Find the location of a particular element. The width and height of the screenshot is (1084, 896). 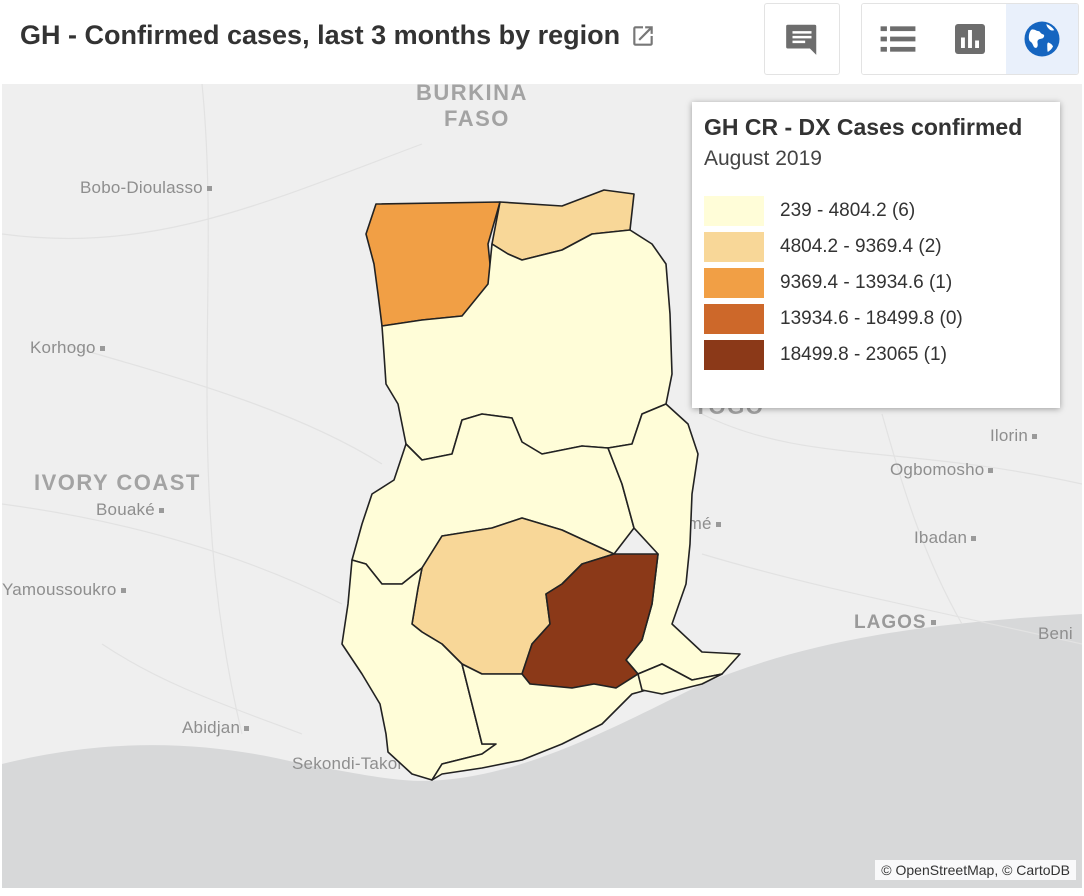

label-ogbomosho: Ogbomosho is located at coordinates (942, 470).